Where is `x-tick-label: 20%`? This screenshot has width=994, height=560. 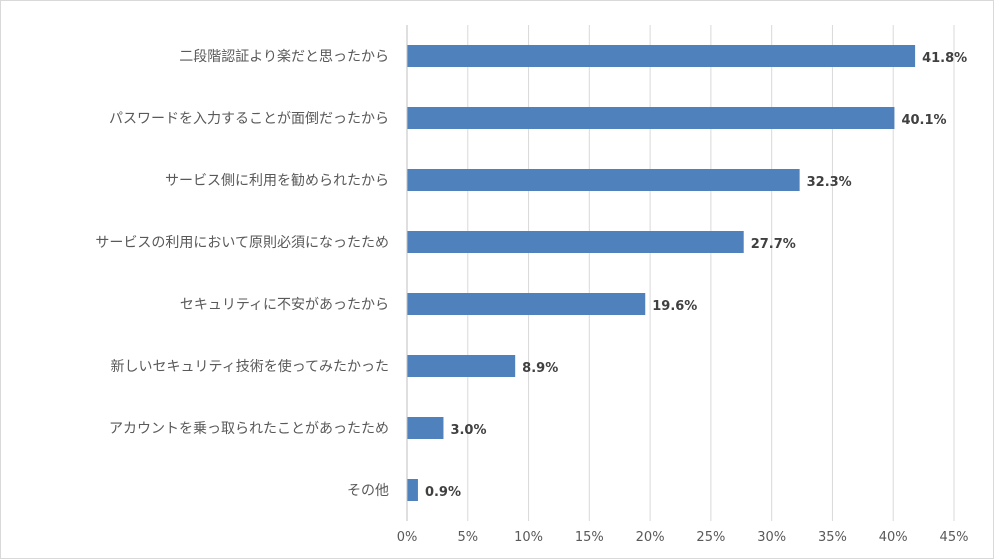 x-tick-label: 20% is located at coordinates (650, 537).